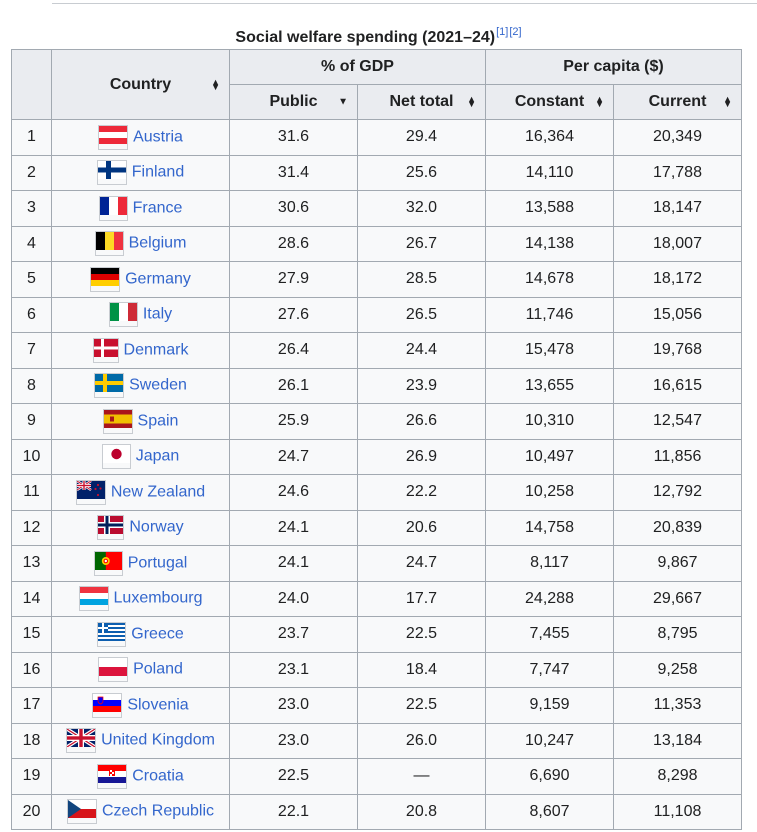 The image size is (757, 832). What do you see at coordinates (677, 740) in the screenshot?
I see `current-cell: 13,184` at bounding box center [677, 740].